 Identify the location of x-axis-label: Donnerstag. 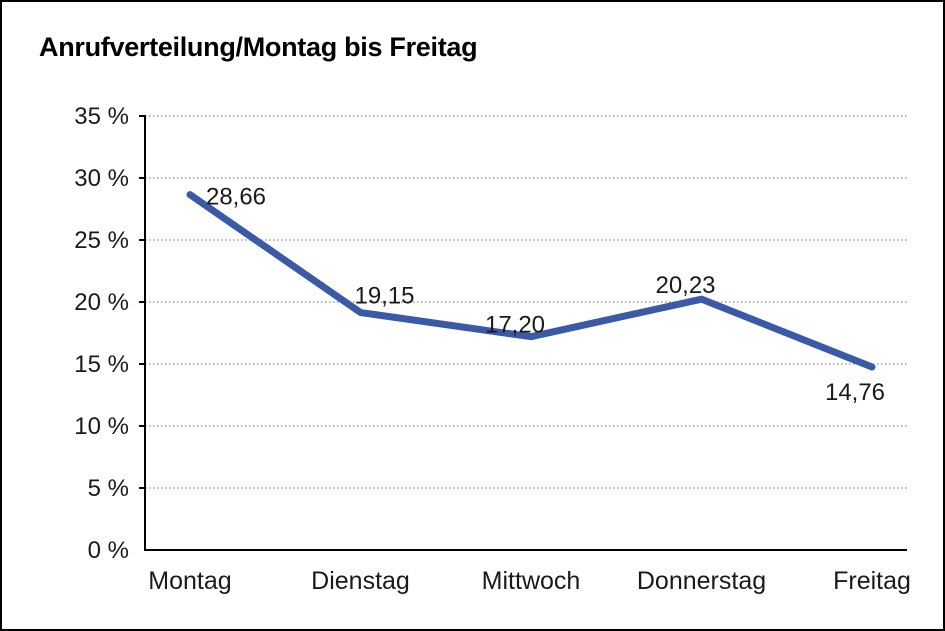
(701, 581).